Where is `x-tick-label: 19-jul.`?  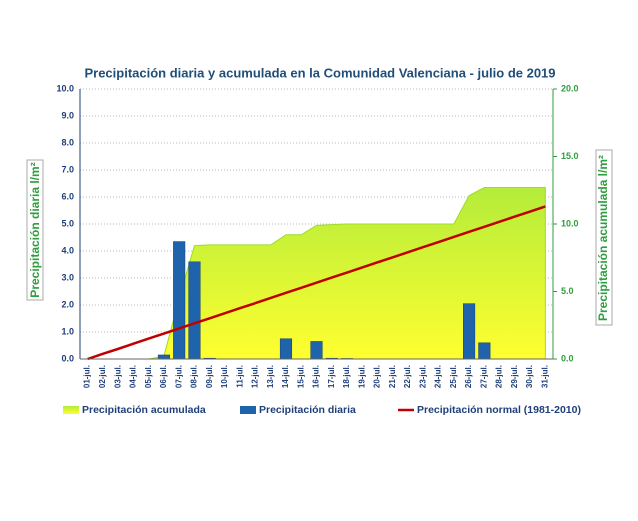
x-tick-label: 19-jul. is located at coordinates (361, 376).